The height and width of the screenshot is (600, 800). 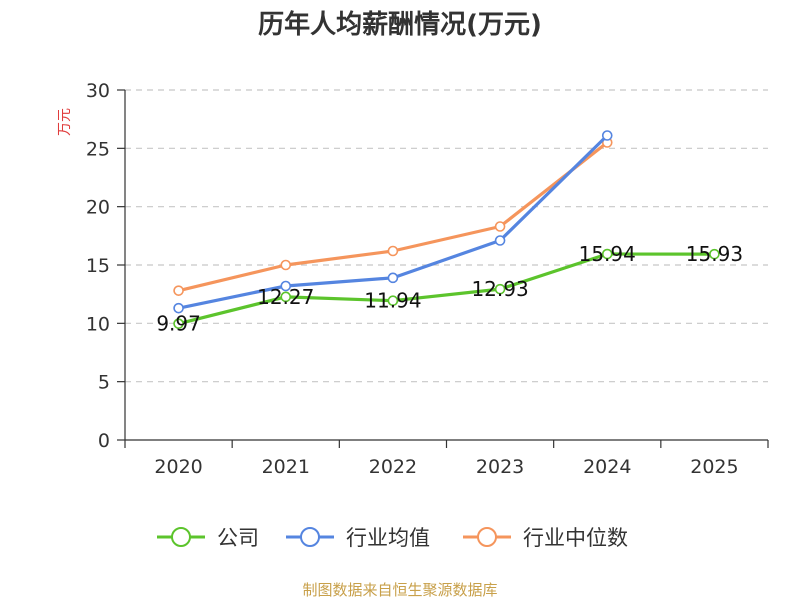 I want to click on y-tick-label: 5, so click(x=104, y=383).